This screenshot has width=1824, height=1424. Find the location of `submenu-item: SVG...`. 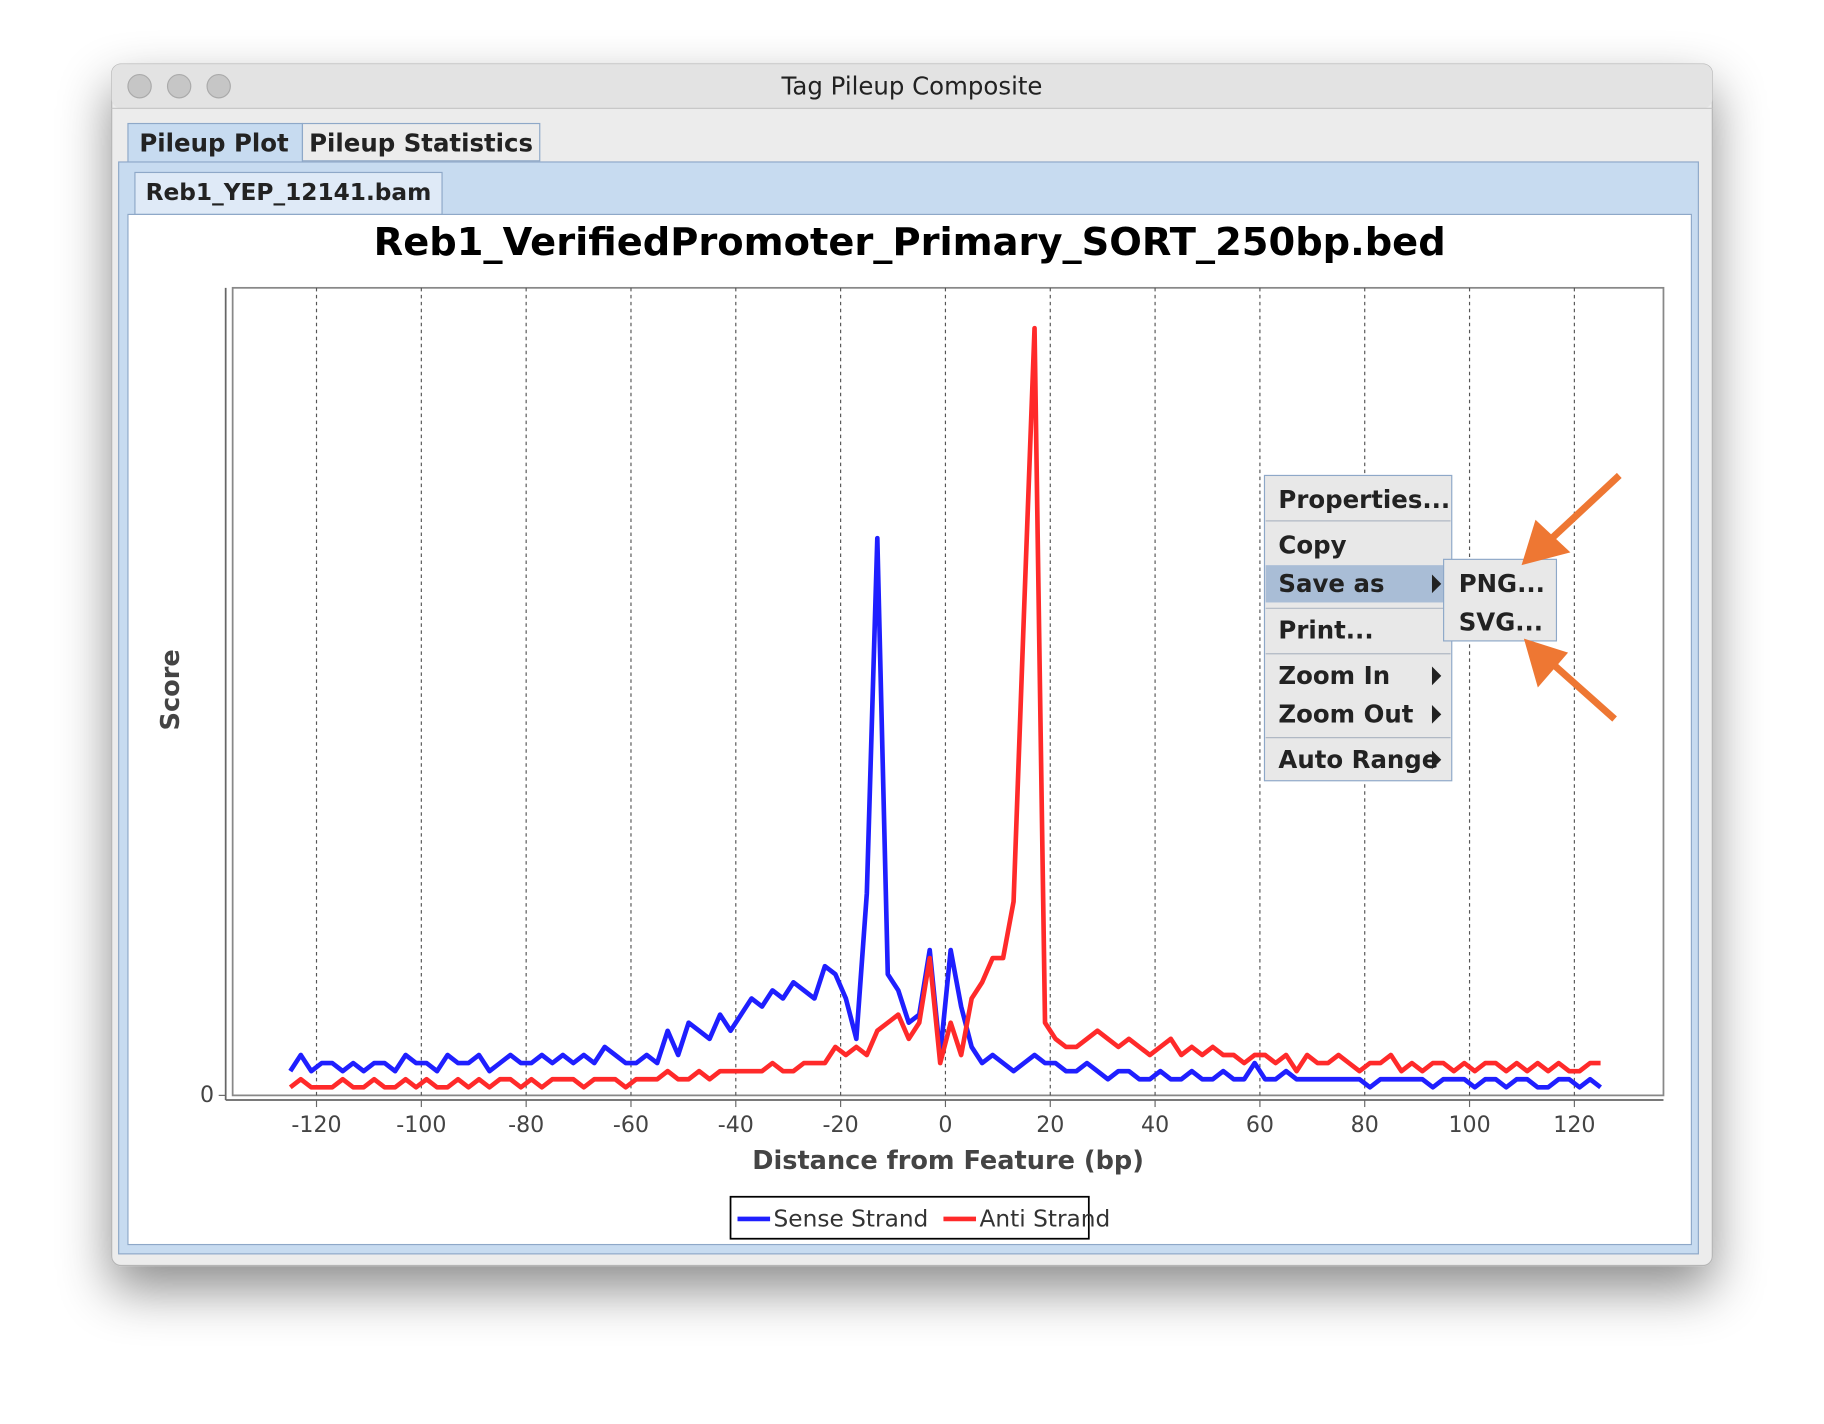

submenu-item: SVG... is located at coordinates (1501, 621).